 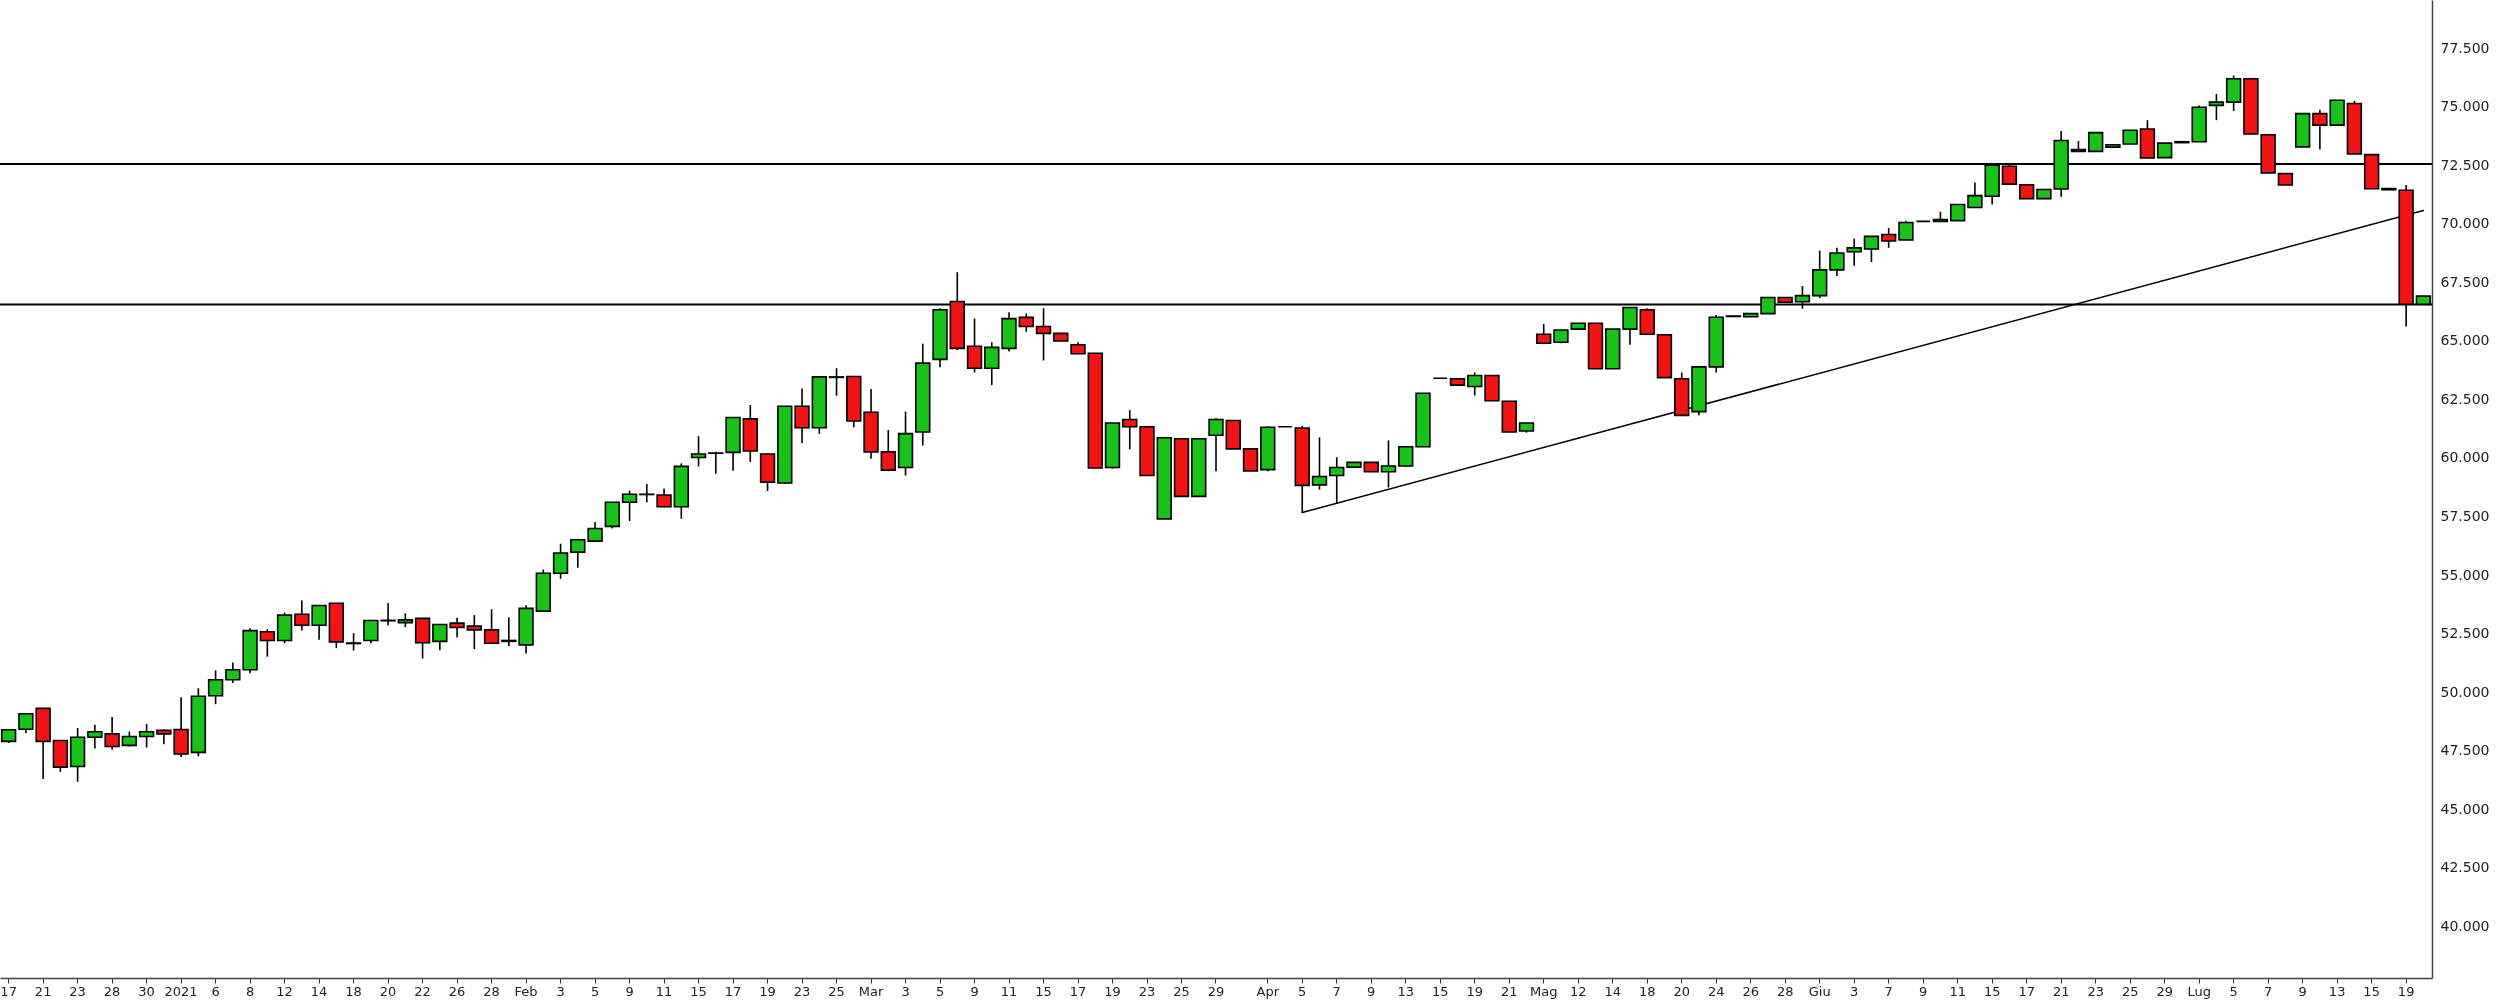 I want to click on y-tick-label: 52.500, so click(x=2465, y=633).